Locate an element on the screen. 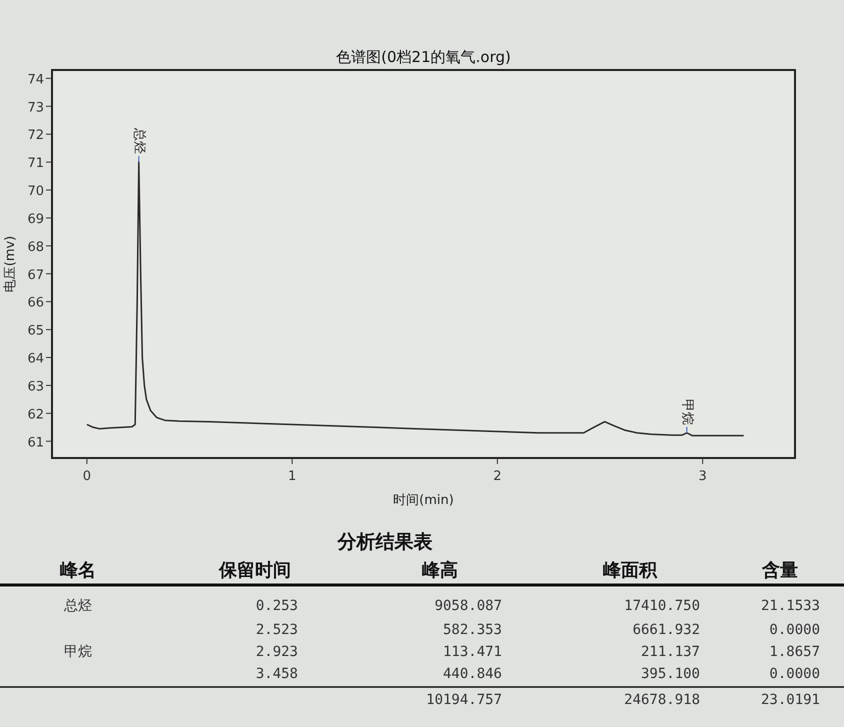 This screenshot has height=727, width=844. y-tick-label: 73 is located at coordinates (35, 108).